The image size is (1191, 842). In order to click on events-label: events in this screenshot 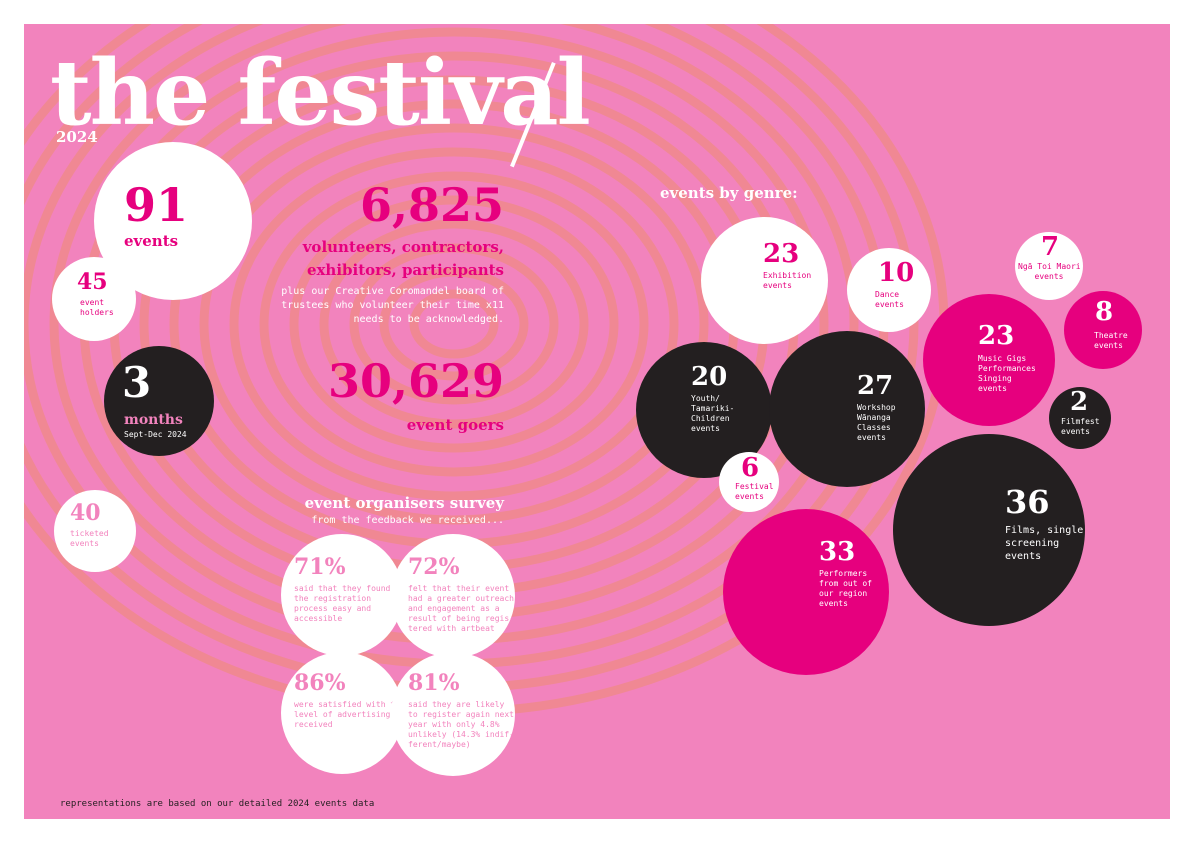, I will do `click(151, 241)`.